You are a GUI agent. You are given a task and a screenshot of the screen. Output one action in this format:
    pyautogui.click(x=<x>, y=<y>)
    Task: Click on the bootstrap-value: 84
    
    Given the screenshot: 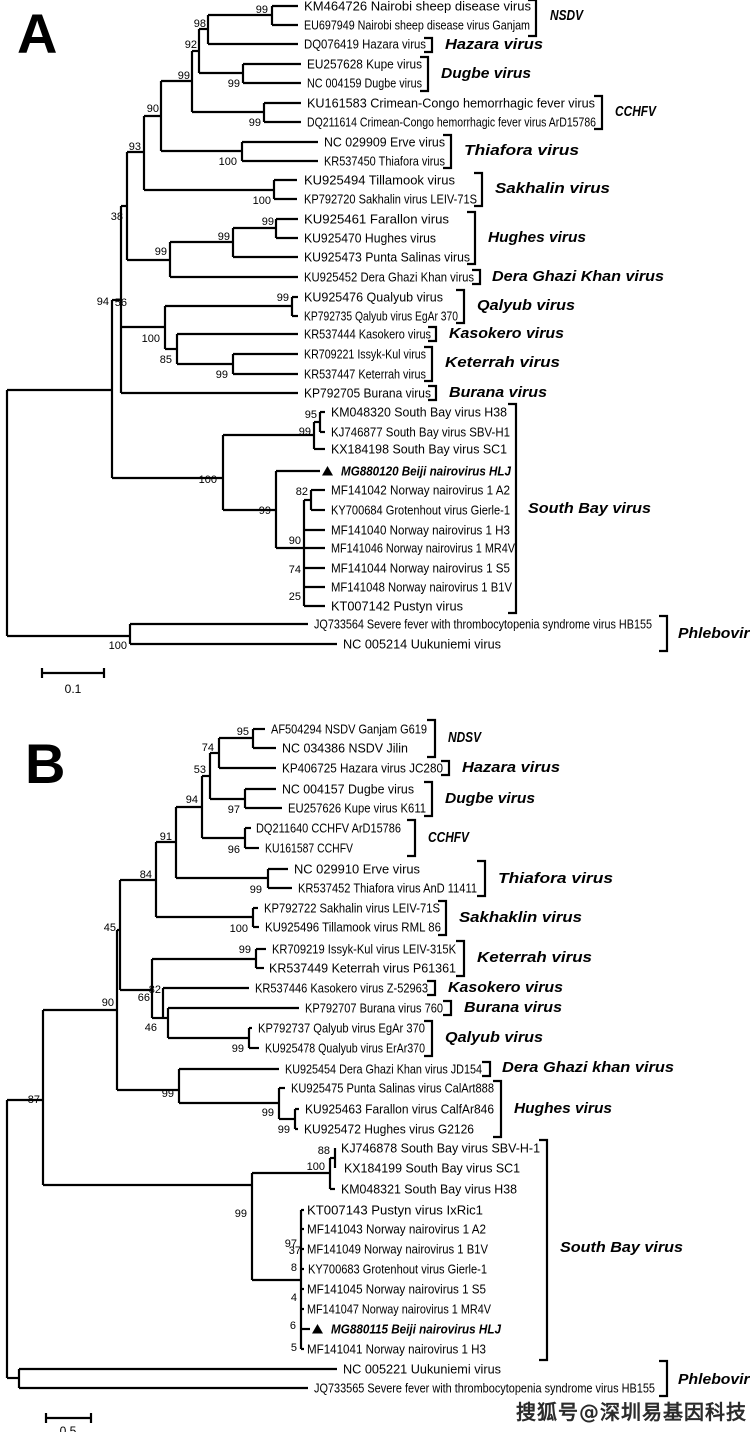 What is the action you would take?
    pyautogui.click(x=146, y=875)
    